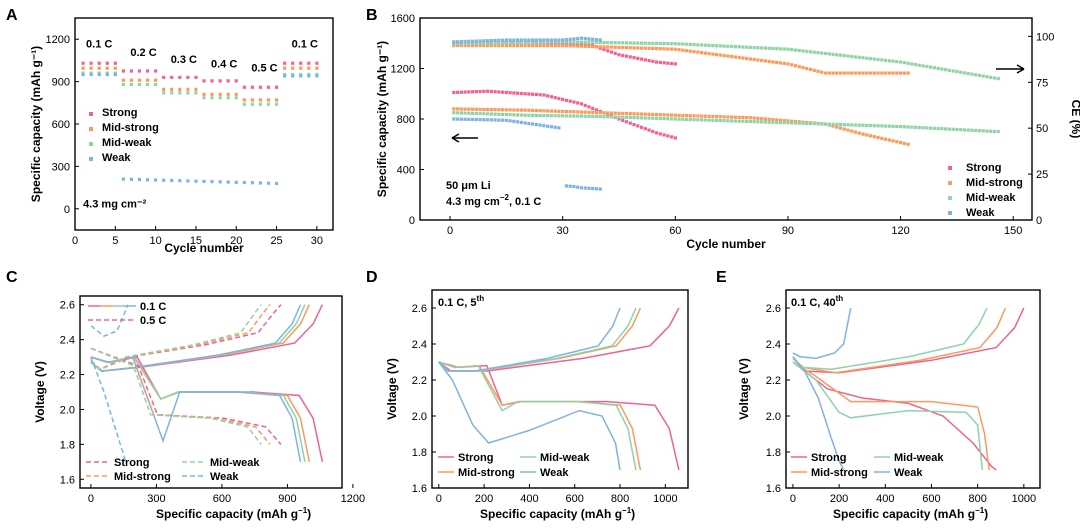 Image resolution: width=1080 pixels, height=530 pixels. I want to click on panel-b-legend-label: Mid-weak, so click(991, 198).